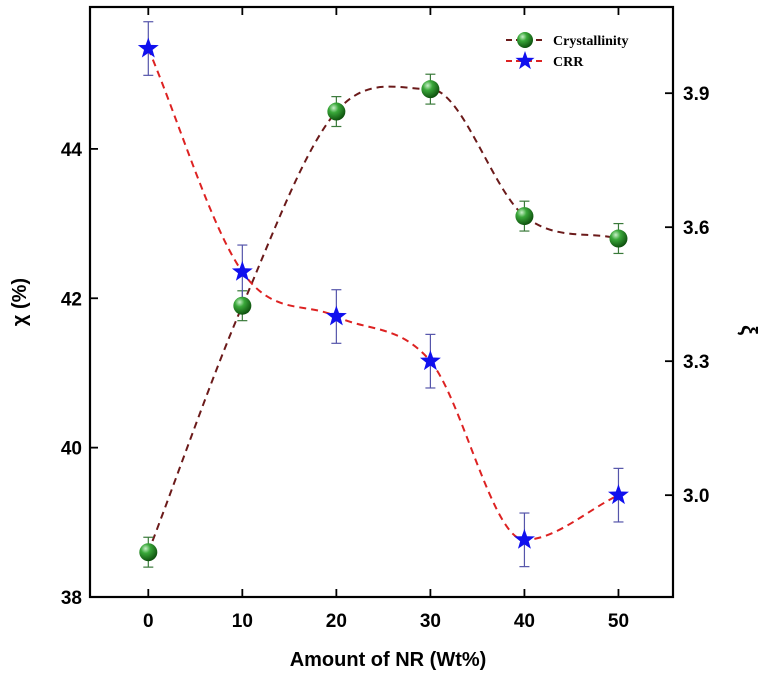 This screenshot has width=780, height=678. What do you see at coordinates (242, 621) in the screenshot?
I see `x-tick-label: 10` at bounding box center [242, 621].